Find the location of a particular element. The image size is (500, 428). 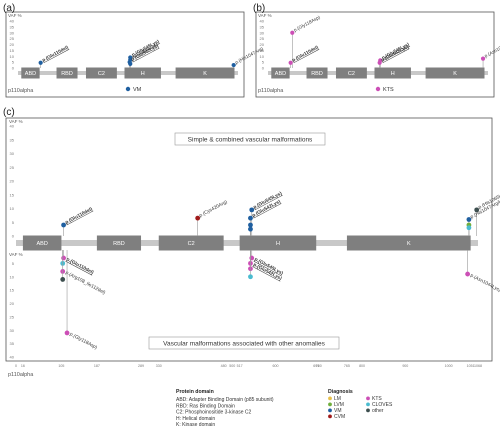

x-tick-label: 800 is located at coordinates (362, 366).